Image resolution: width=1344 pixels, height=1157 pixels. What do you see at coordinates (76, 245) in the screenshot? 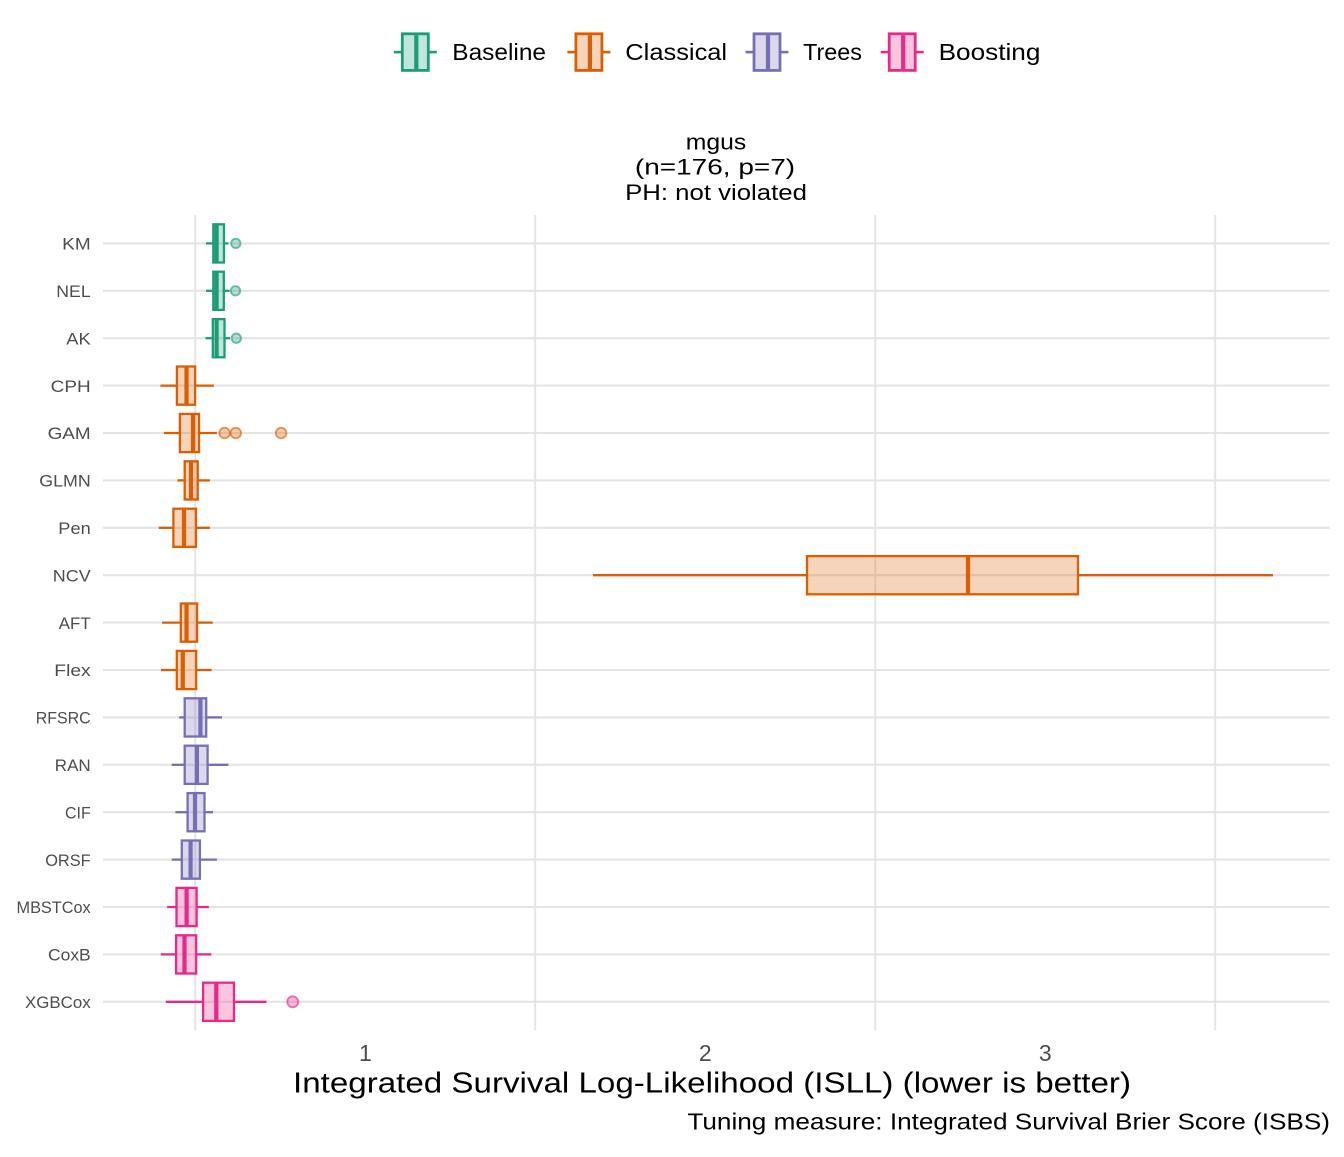
I see `svg-text: KM` at bounding box center [76, 245].